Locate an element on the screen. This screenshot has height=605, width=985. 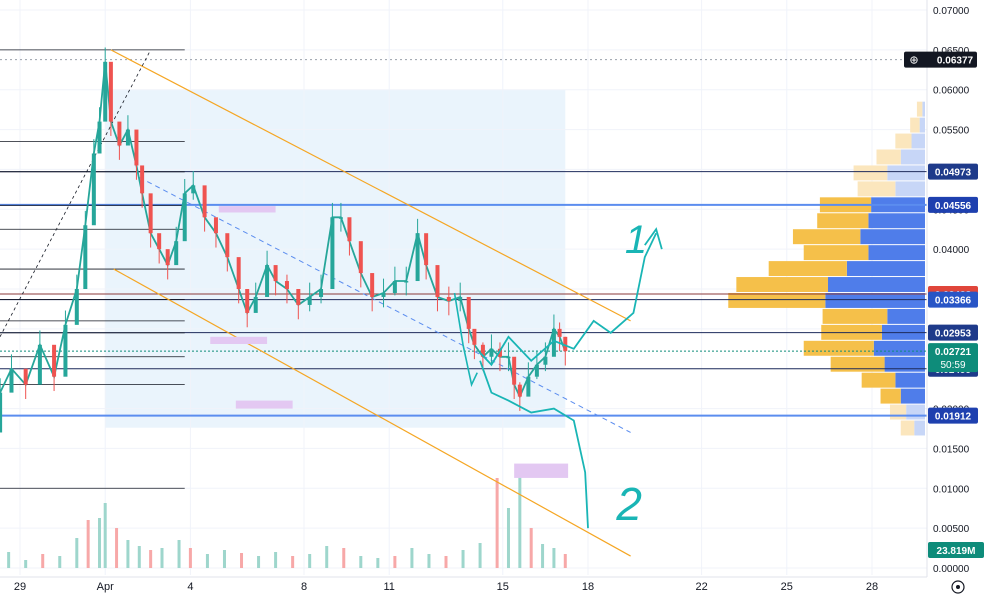
y-tick-label: 0.06000 is located at coordinates (951, 91).